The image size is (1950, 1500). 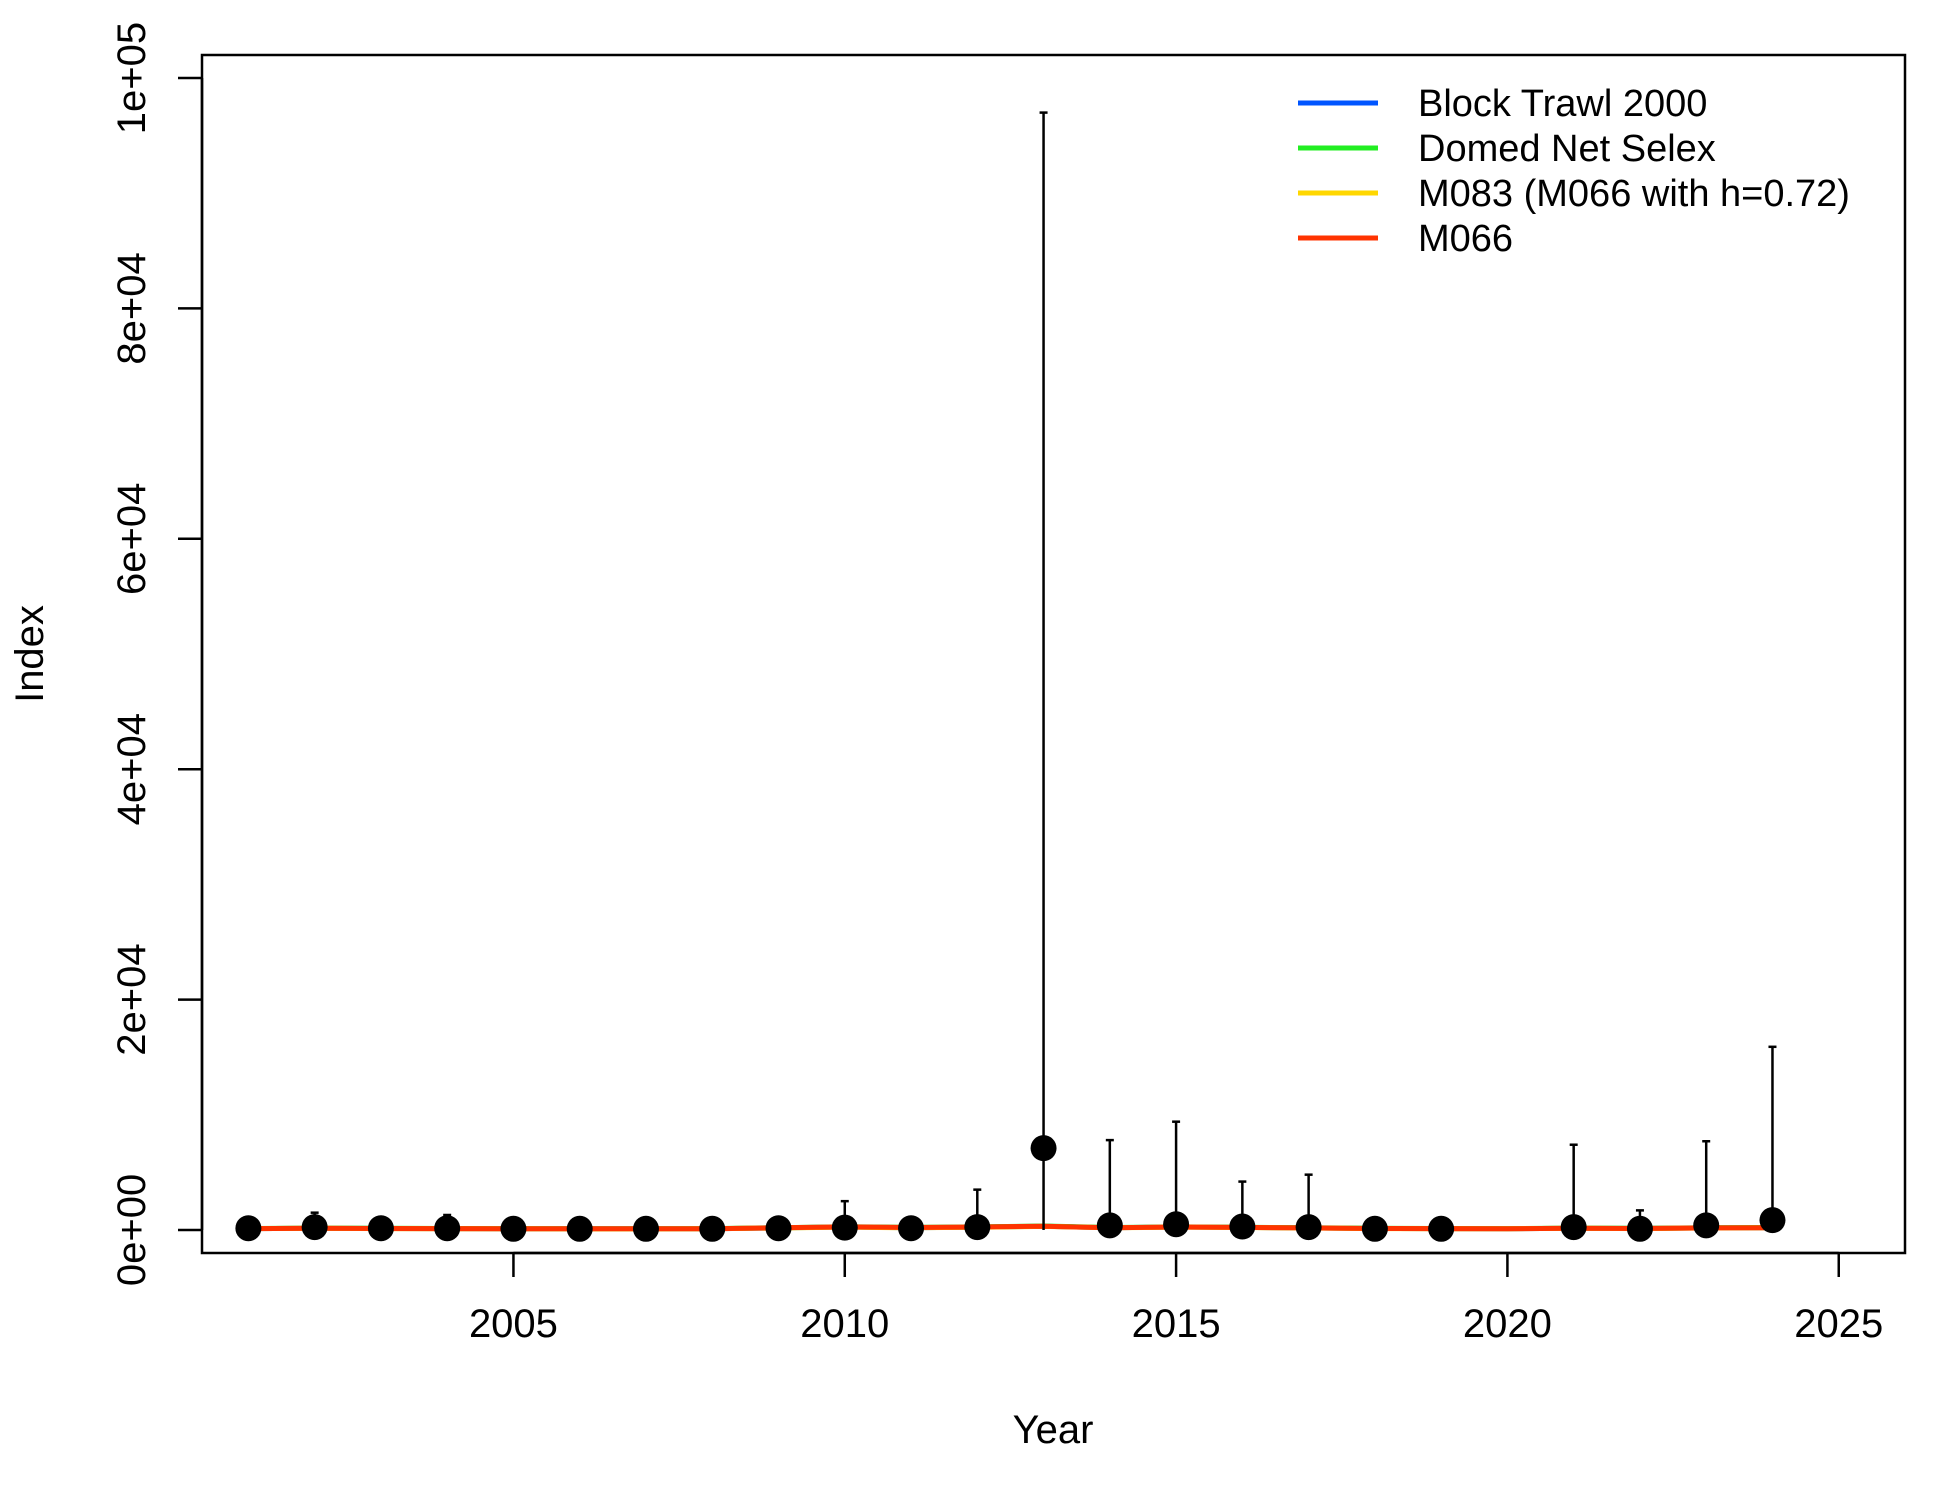 What do you see at coordinates (1465, 239) in the screenshot?
I see `legend-label: M066` at bounding box center [1465, 239].